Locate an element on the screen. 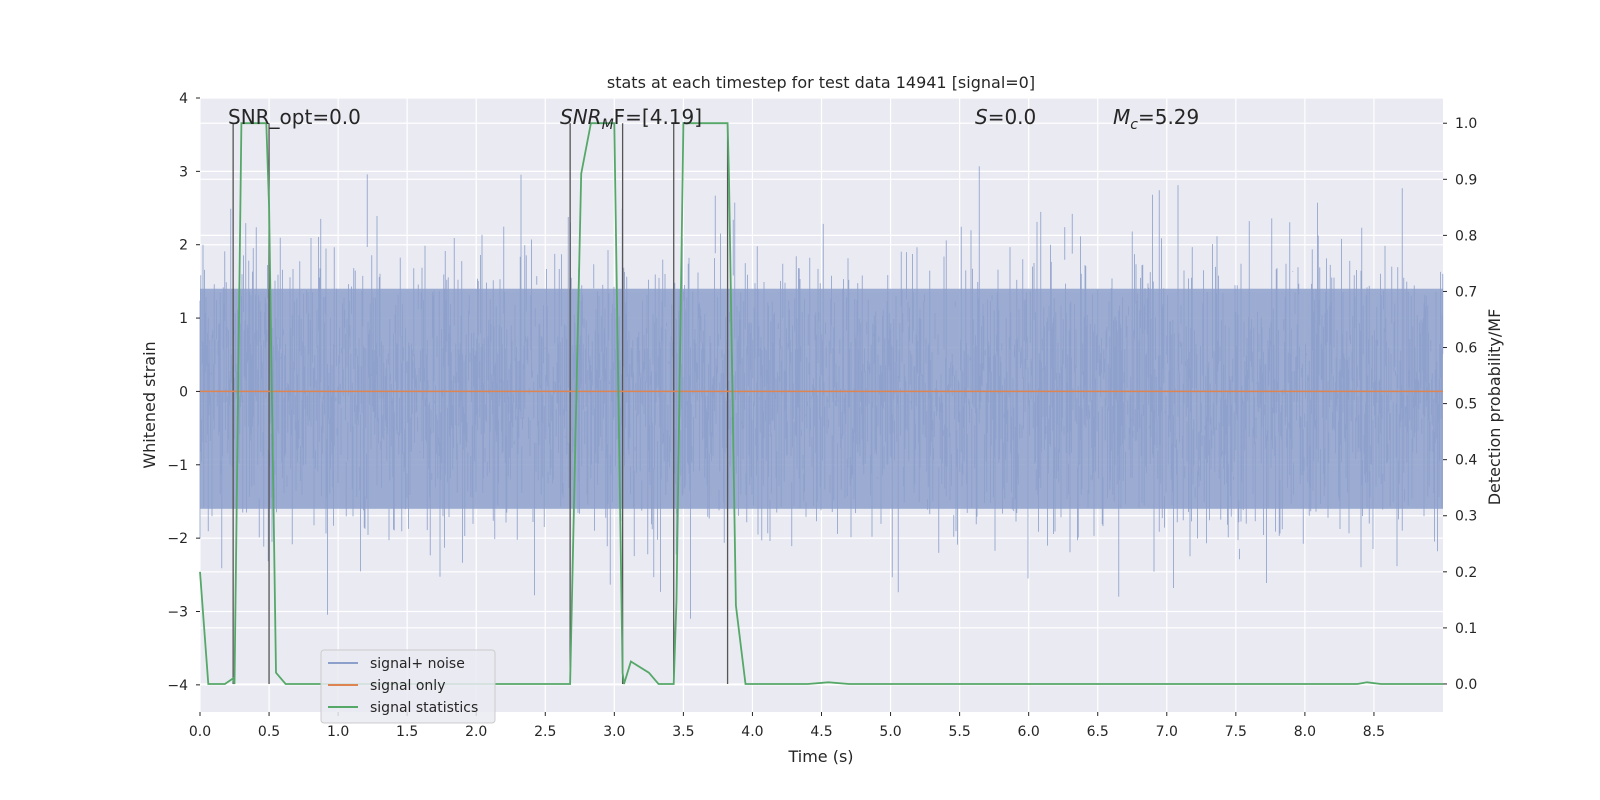 The height and width of the screenshot is (800, 1600). y-right-ticks: 1.0 0.9 0.8 0.7 0.6 0.5 0.4 0.3 0.2 0.1 0.0 is located at coordinates (1460, 404).